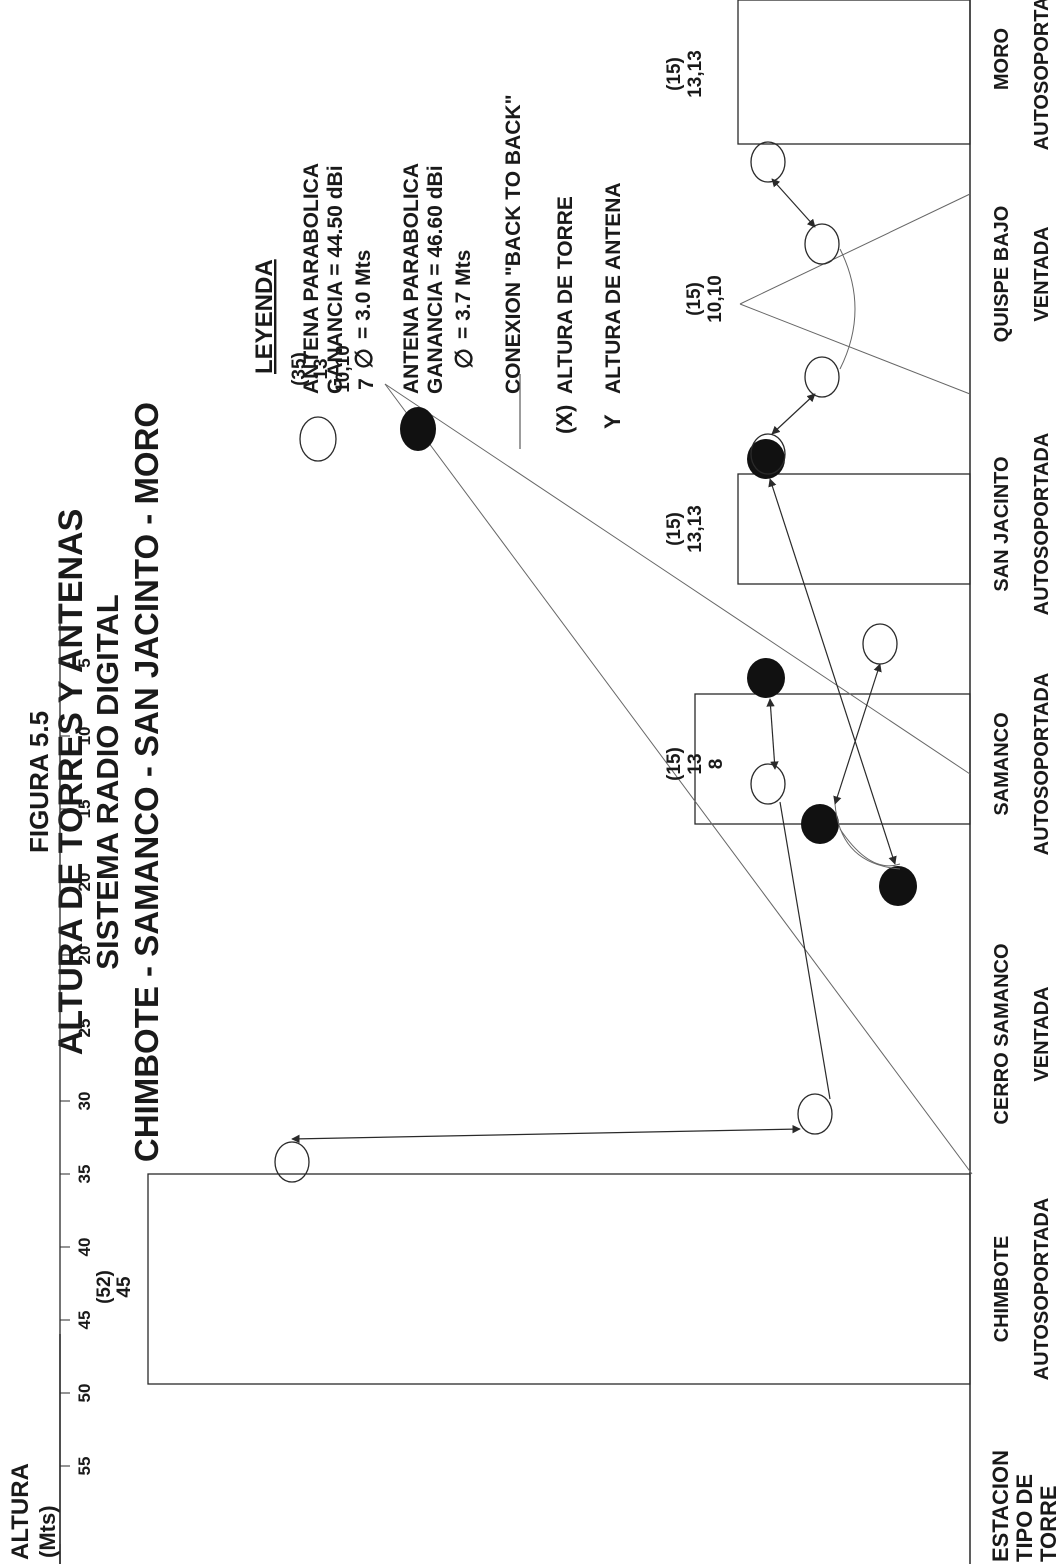 The width and height of the screenshot is (1062, 1564). What do you see at coordinates (1002, 274) in the screenshot?
I see `station-name-quispe-bajo: QUISPE BAJO` at bounding box center [1002, 274].